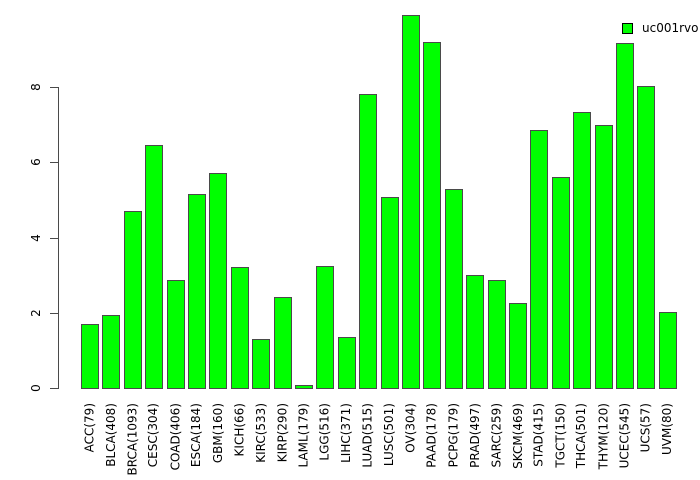  I want to click on bar-GBM(160), so click(218, 281).